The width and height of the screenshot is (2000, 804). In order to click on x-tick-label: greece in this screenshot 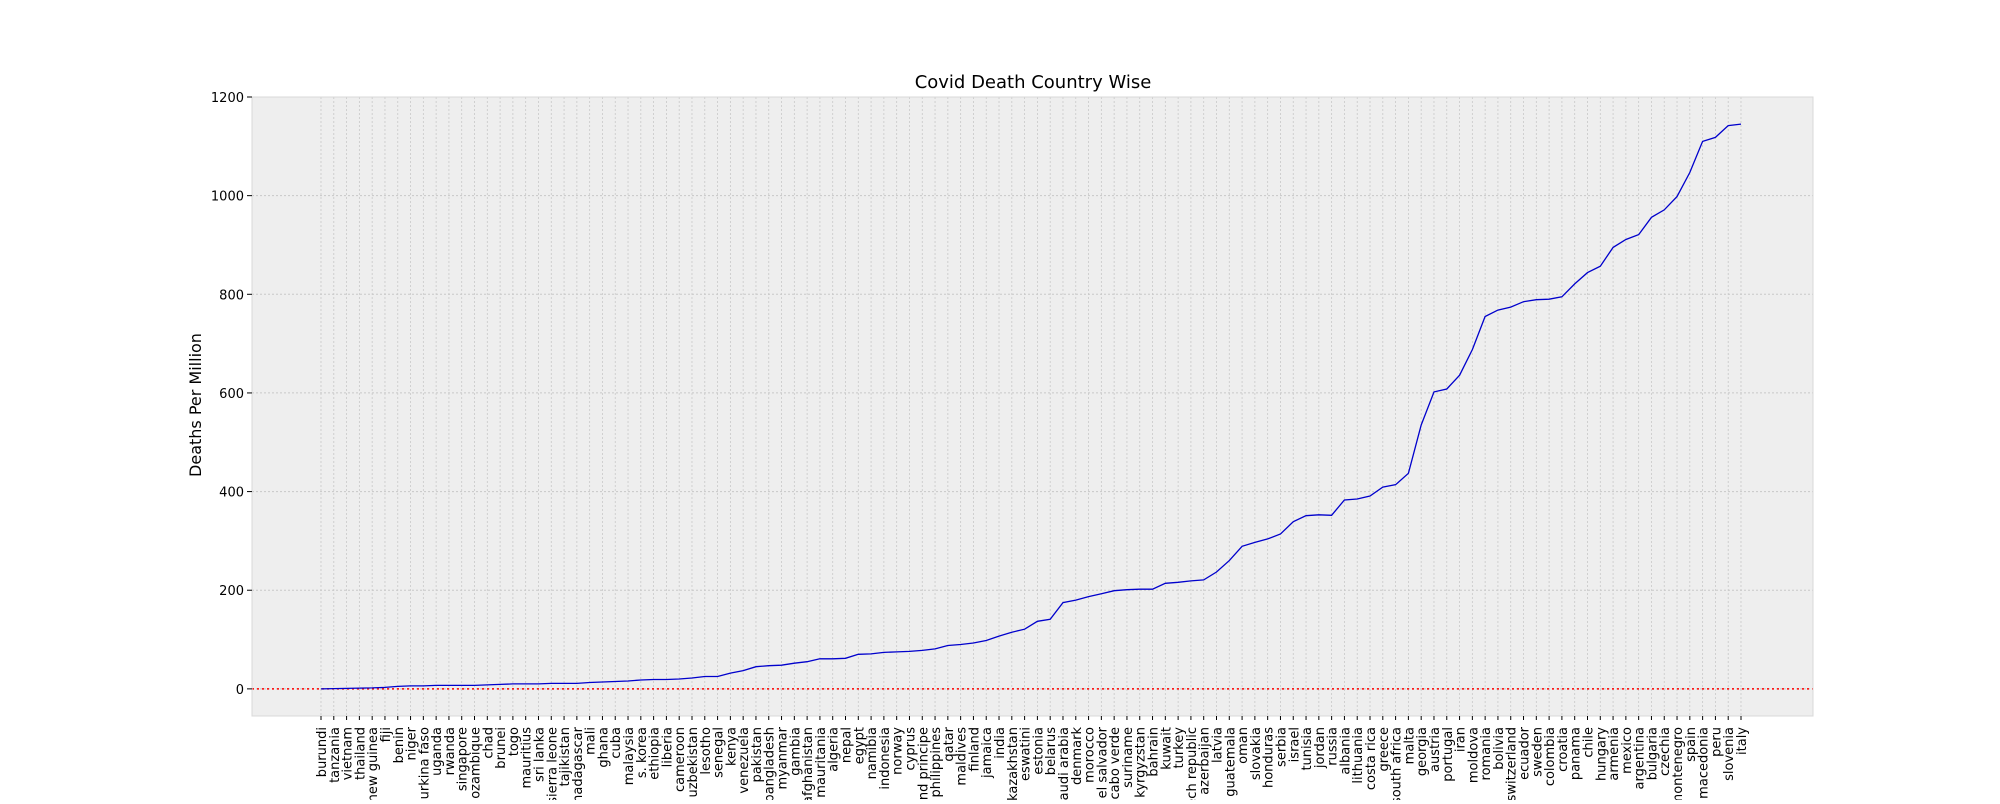, I will do `click(1384, 749)`.